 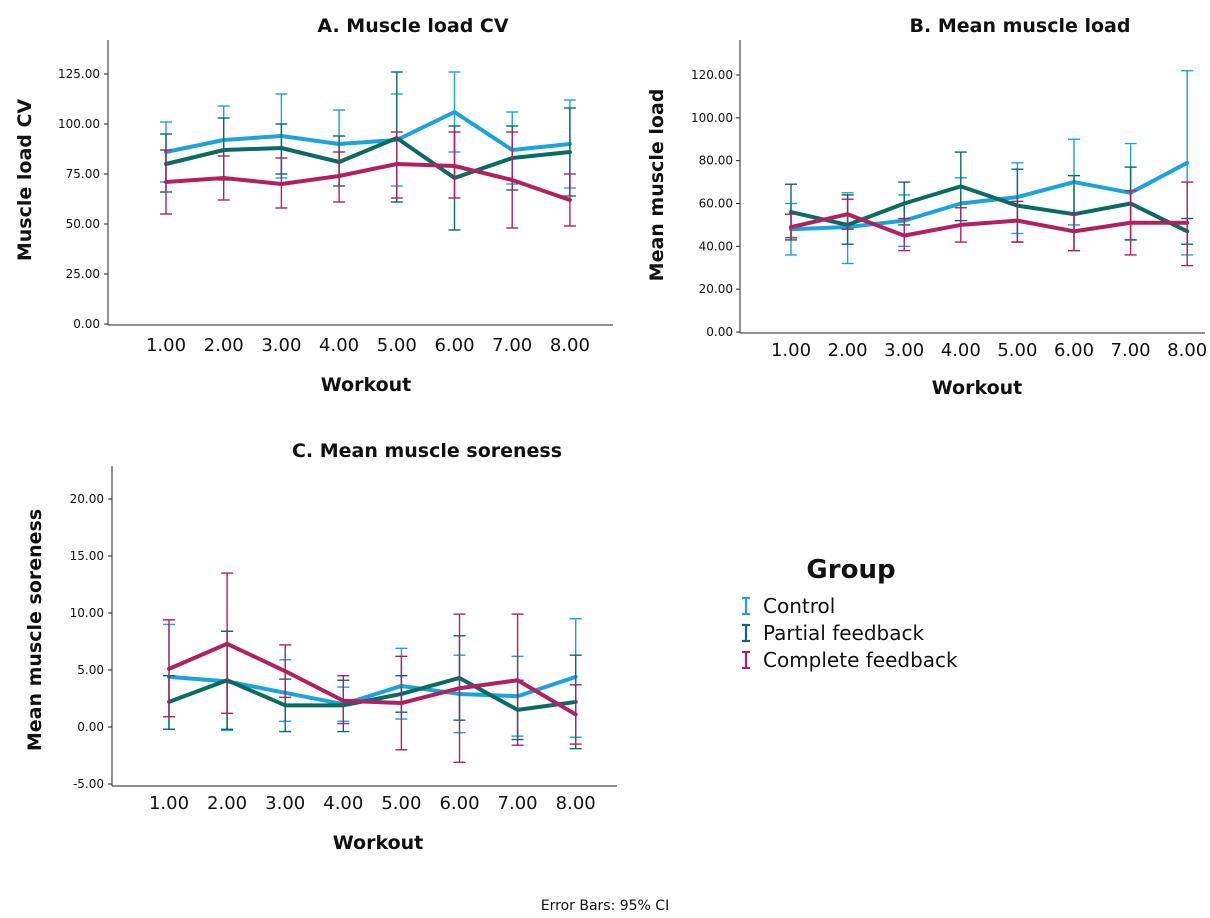 What do you see at coordinates (35, 630) in the screenshot?
I see `panel-c-ylabel: Mean muscle soreness` at bounding box center [35, 630].